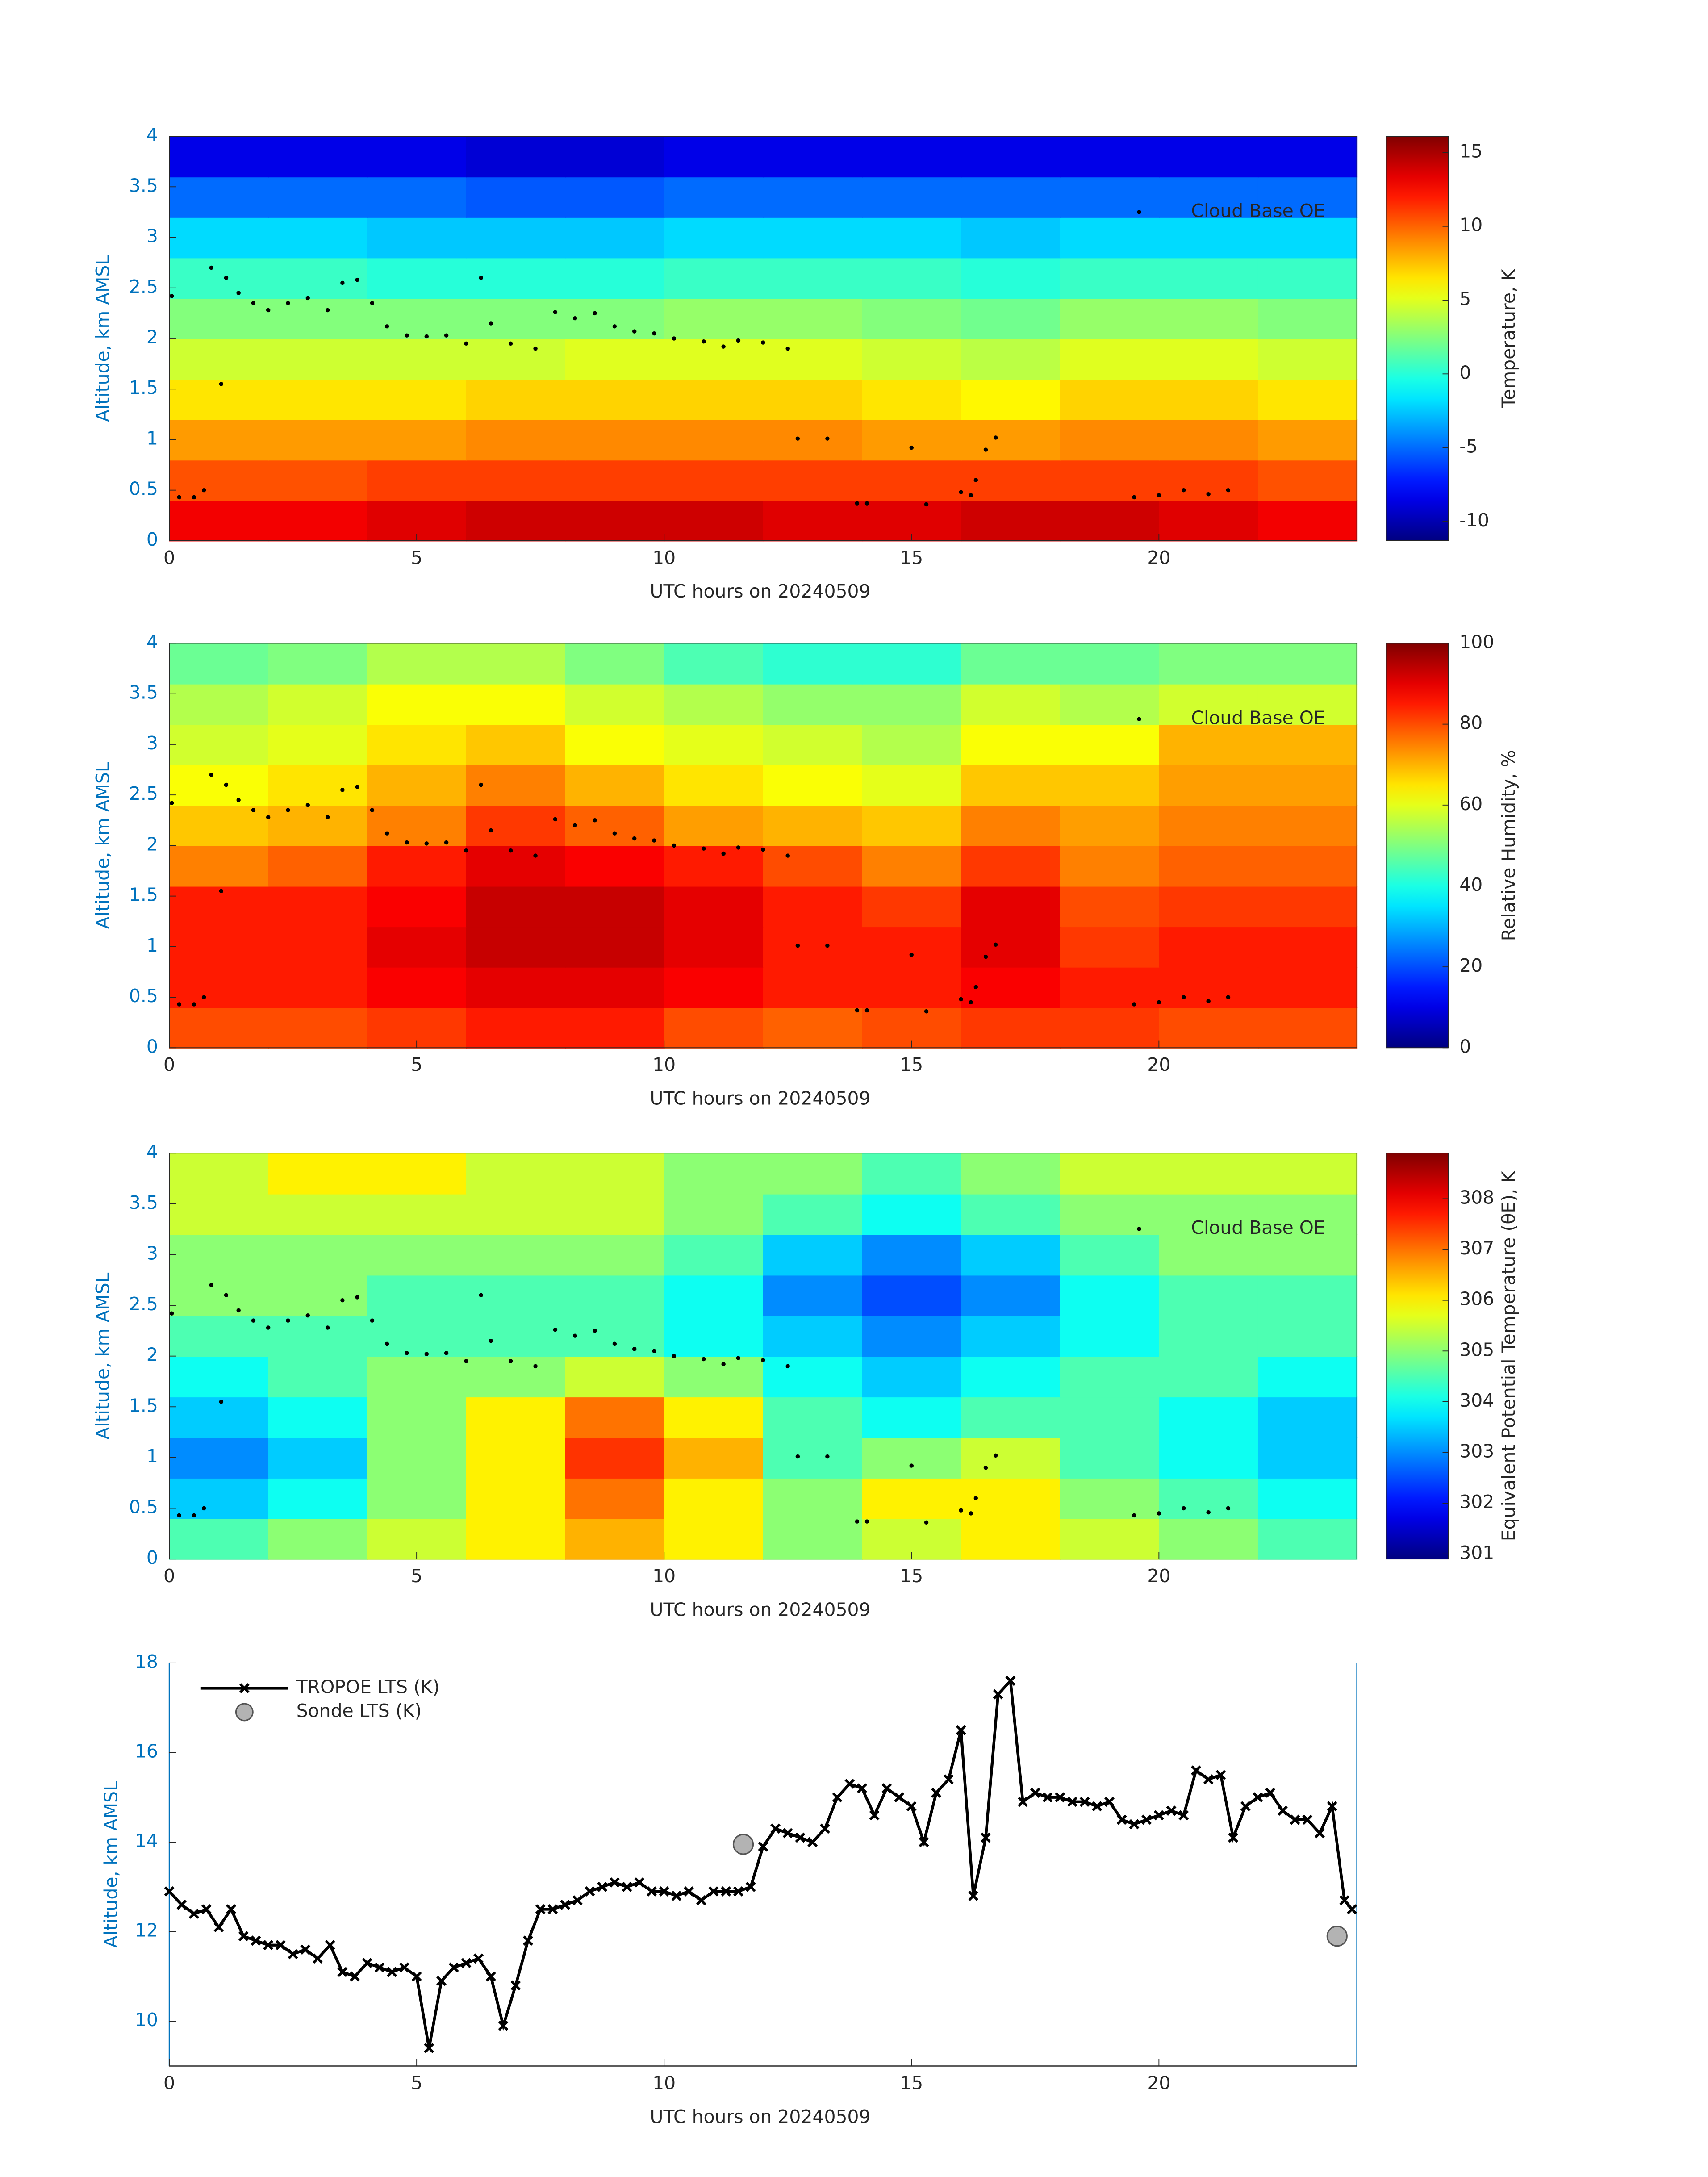 The height and width of the screenshot is (2177, 1708). What do you see at coordinates (911, 1064) in the screenshot?
I see `x-tick-label: 15` at bounding box center [911, 1064].